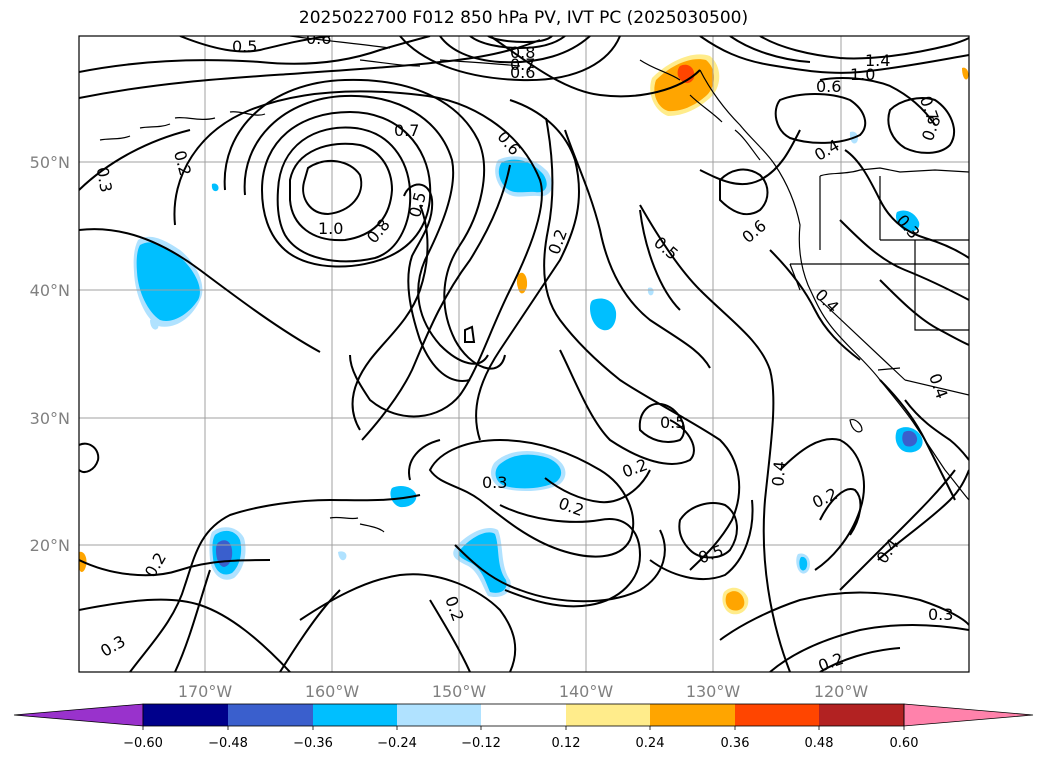  I want to click on colorbar-tick-label: −0.60, so click(143, 743).